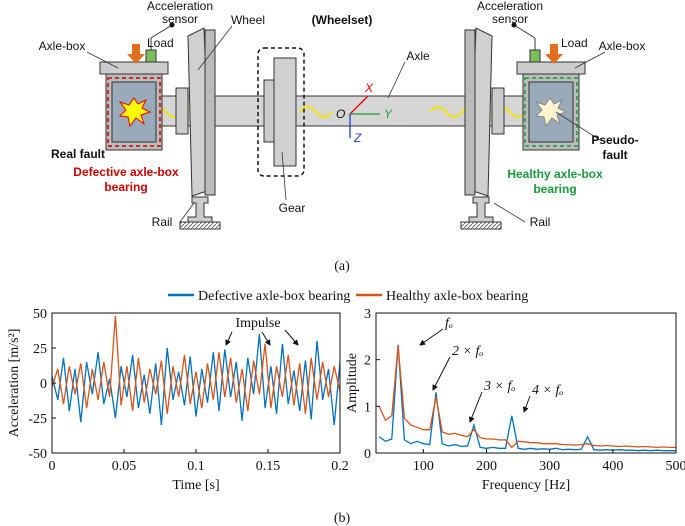 This screenshot has height=526, width=685. What do you see at coordinates (547, 390) in the screenshot?
I see `annotation: 4 × fₒ` at bounding box center [547, 390].